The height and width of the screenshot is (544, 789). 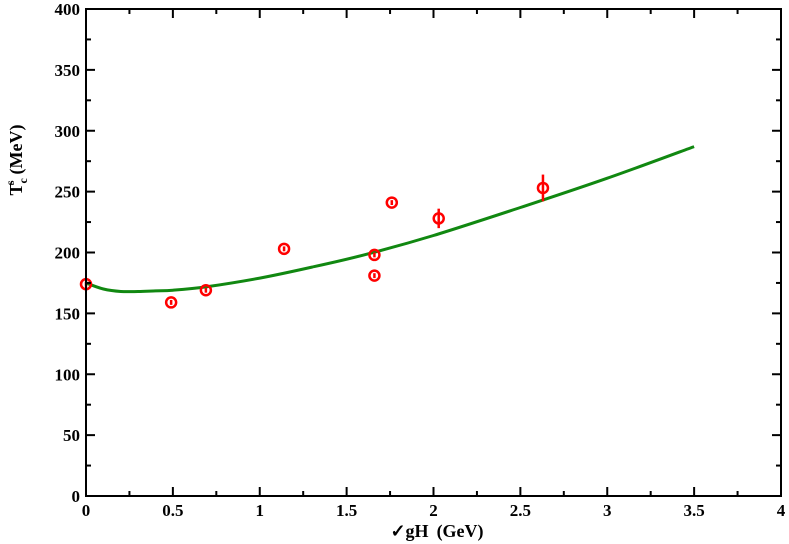 What do you see at coordinates (16, 189) in the screenshot?
I see `y-axis-title-main: T` at bounding box center [16, 189].